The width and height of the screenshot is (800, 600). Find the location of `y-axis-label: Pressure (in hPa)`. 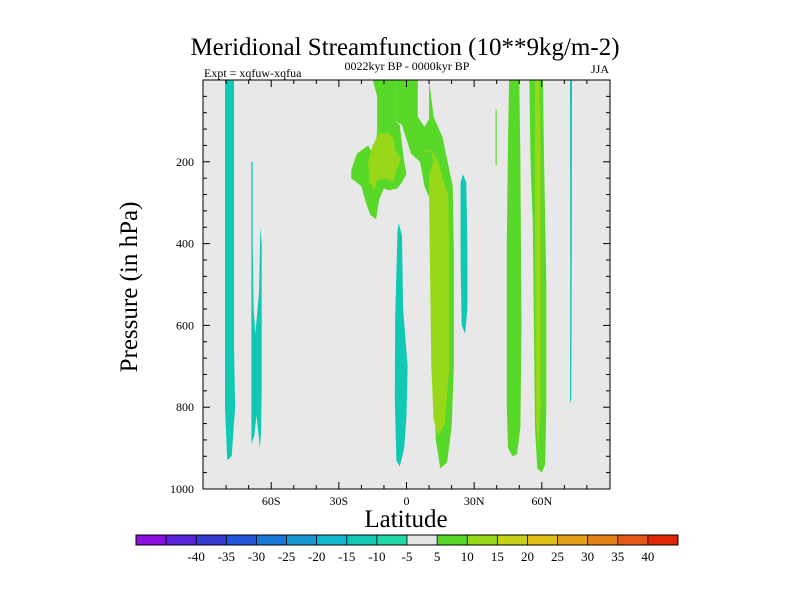

y-axis-label: Pressure (in hPa) is located at coordinates (129, 287).